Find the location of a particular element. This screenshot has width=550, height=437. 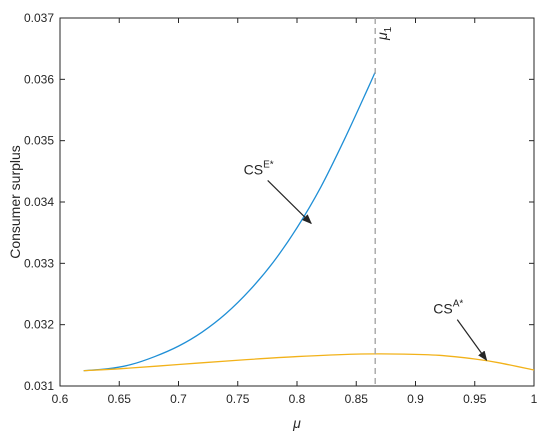

annotation-label-0: CSE* is located at coordinates (259, 168).